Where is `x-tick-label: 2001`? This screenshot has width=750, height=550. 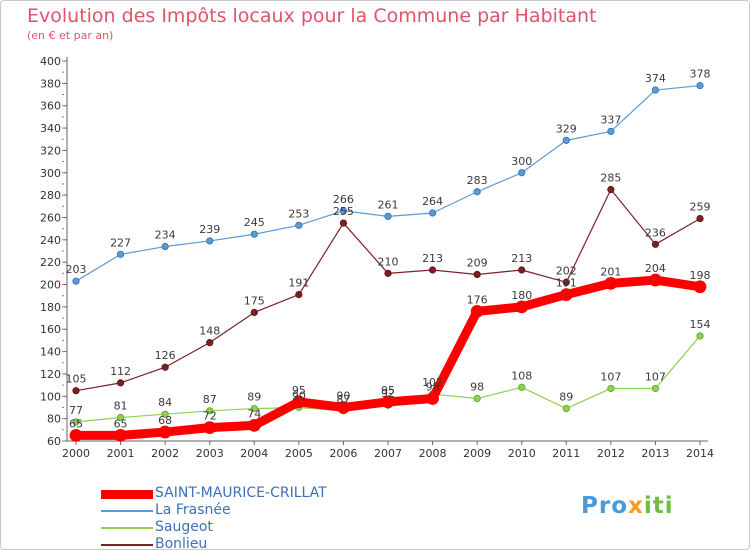 x-tick-label: 2001 is located at coordinates (121, 453).